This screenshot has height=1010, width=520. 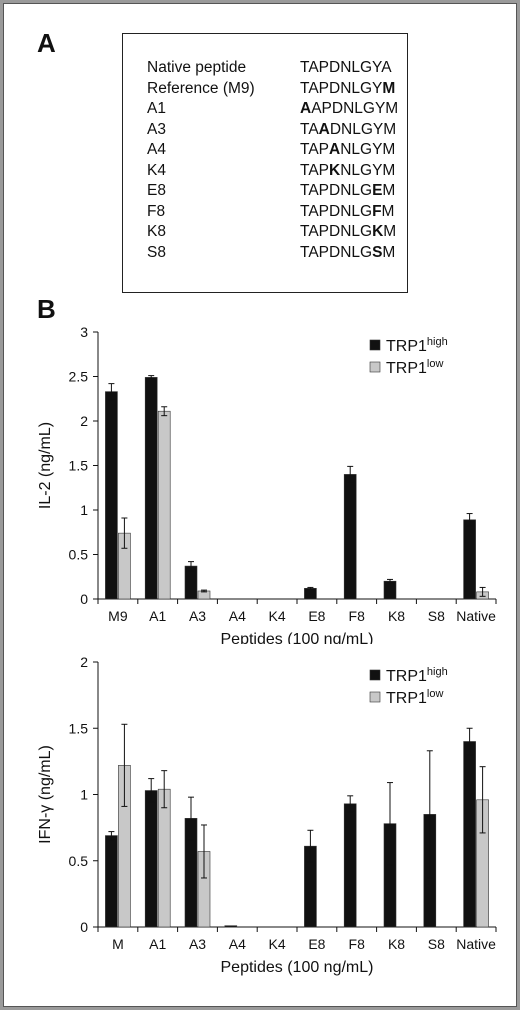 What do you see at coordinates (156, 170) in the screenshot?
I see `peptide-name: K4` at bounding box center [156, 170].